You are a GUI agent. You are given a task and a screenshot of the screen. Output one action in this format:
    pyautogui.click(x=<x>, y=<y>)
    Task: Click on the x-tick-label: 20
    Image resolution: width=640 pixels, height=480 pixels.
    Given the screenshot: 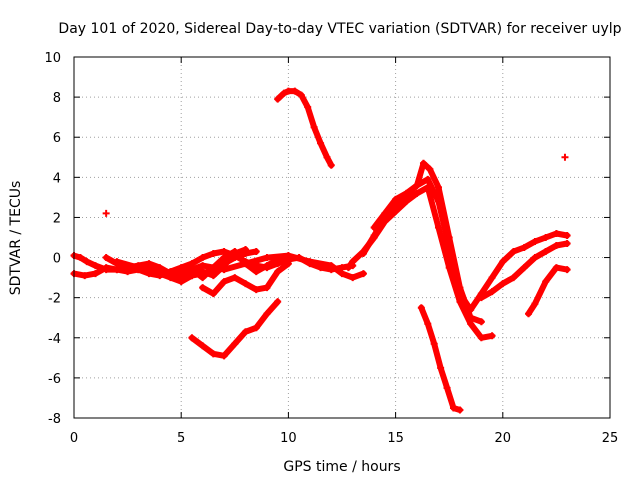 What is the action you would take?
    pyautogui.click(x=503, y=438)
    